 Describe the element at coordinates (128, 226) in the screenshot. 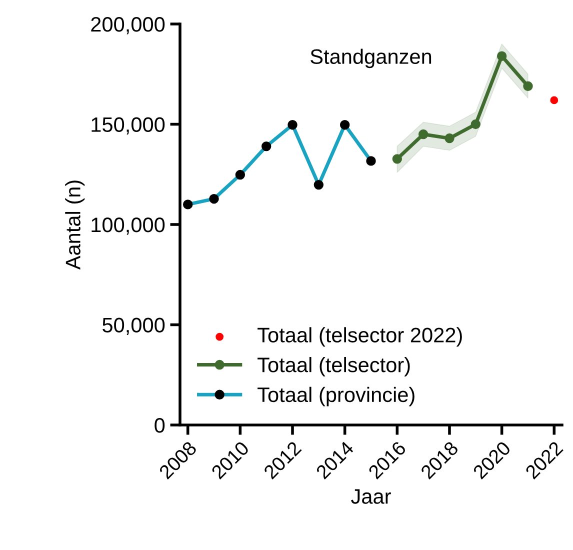

I see `y-tick-label: 100,000` at that location.